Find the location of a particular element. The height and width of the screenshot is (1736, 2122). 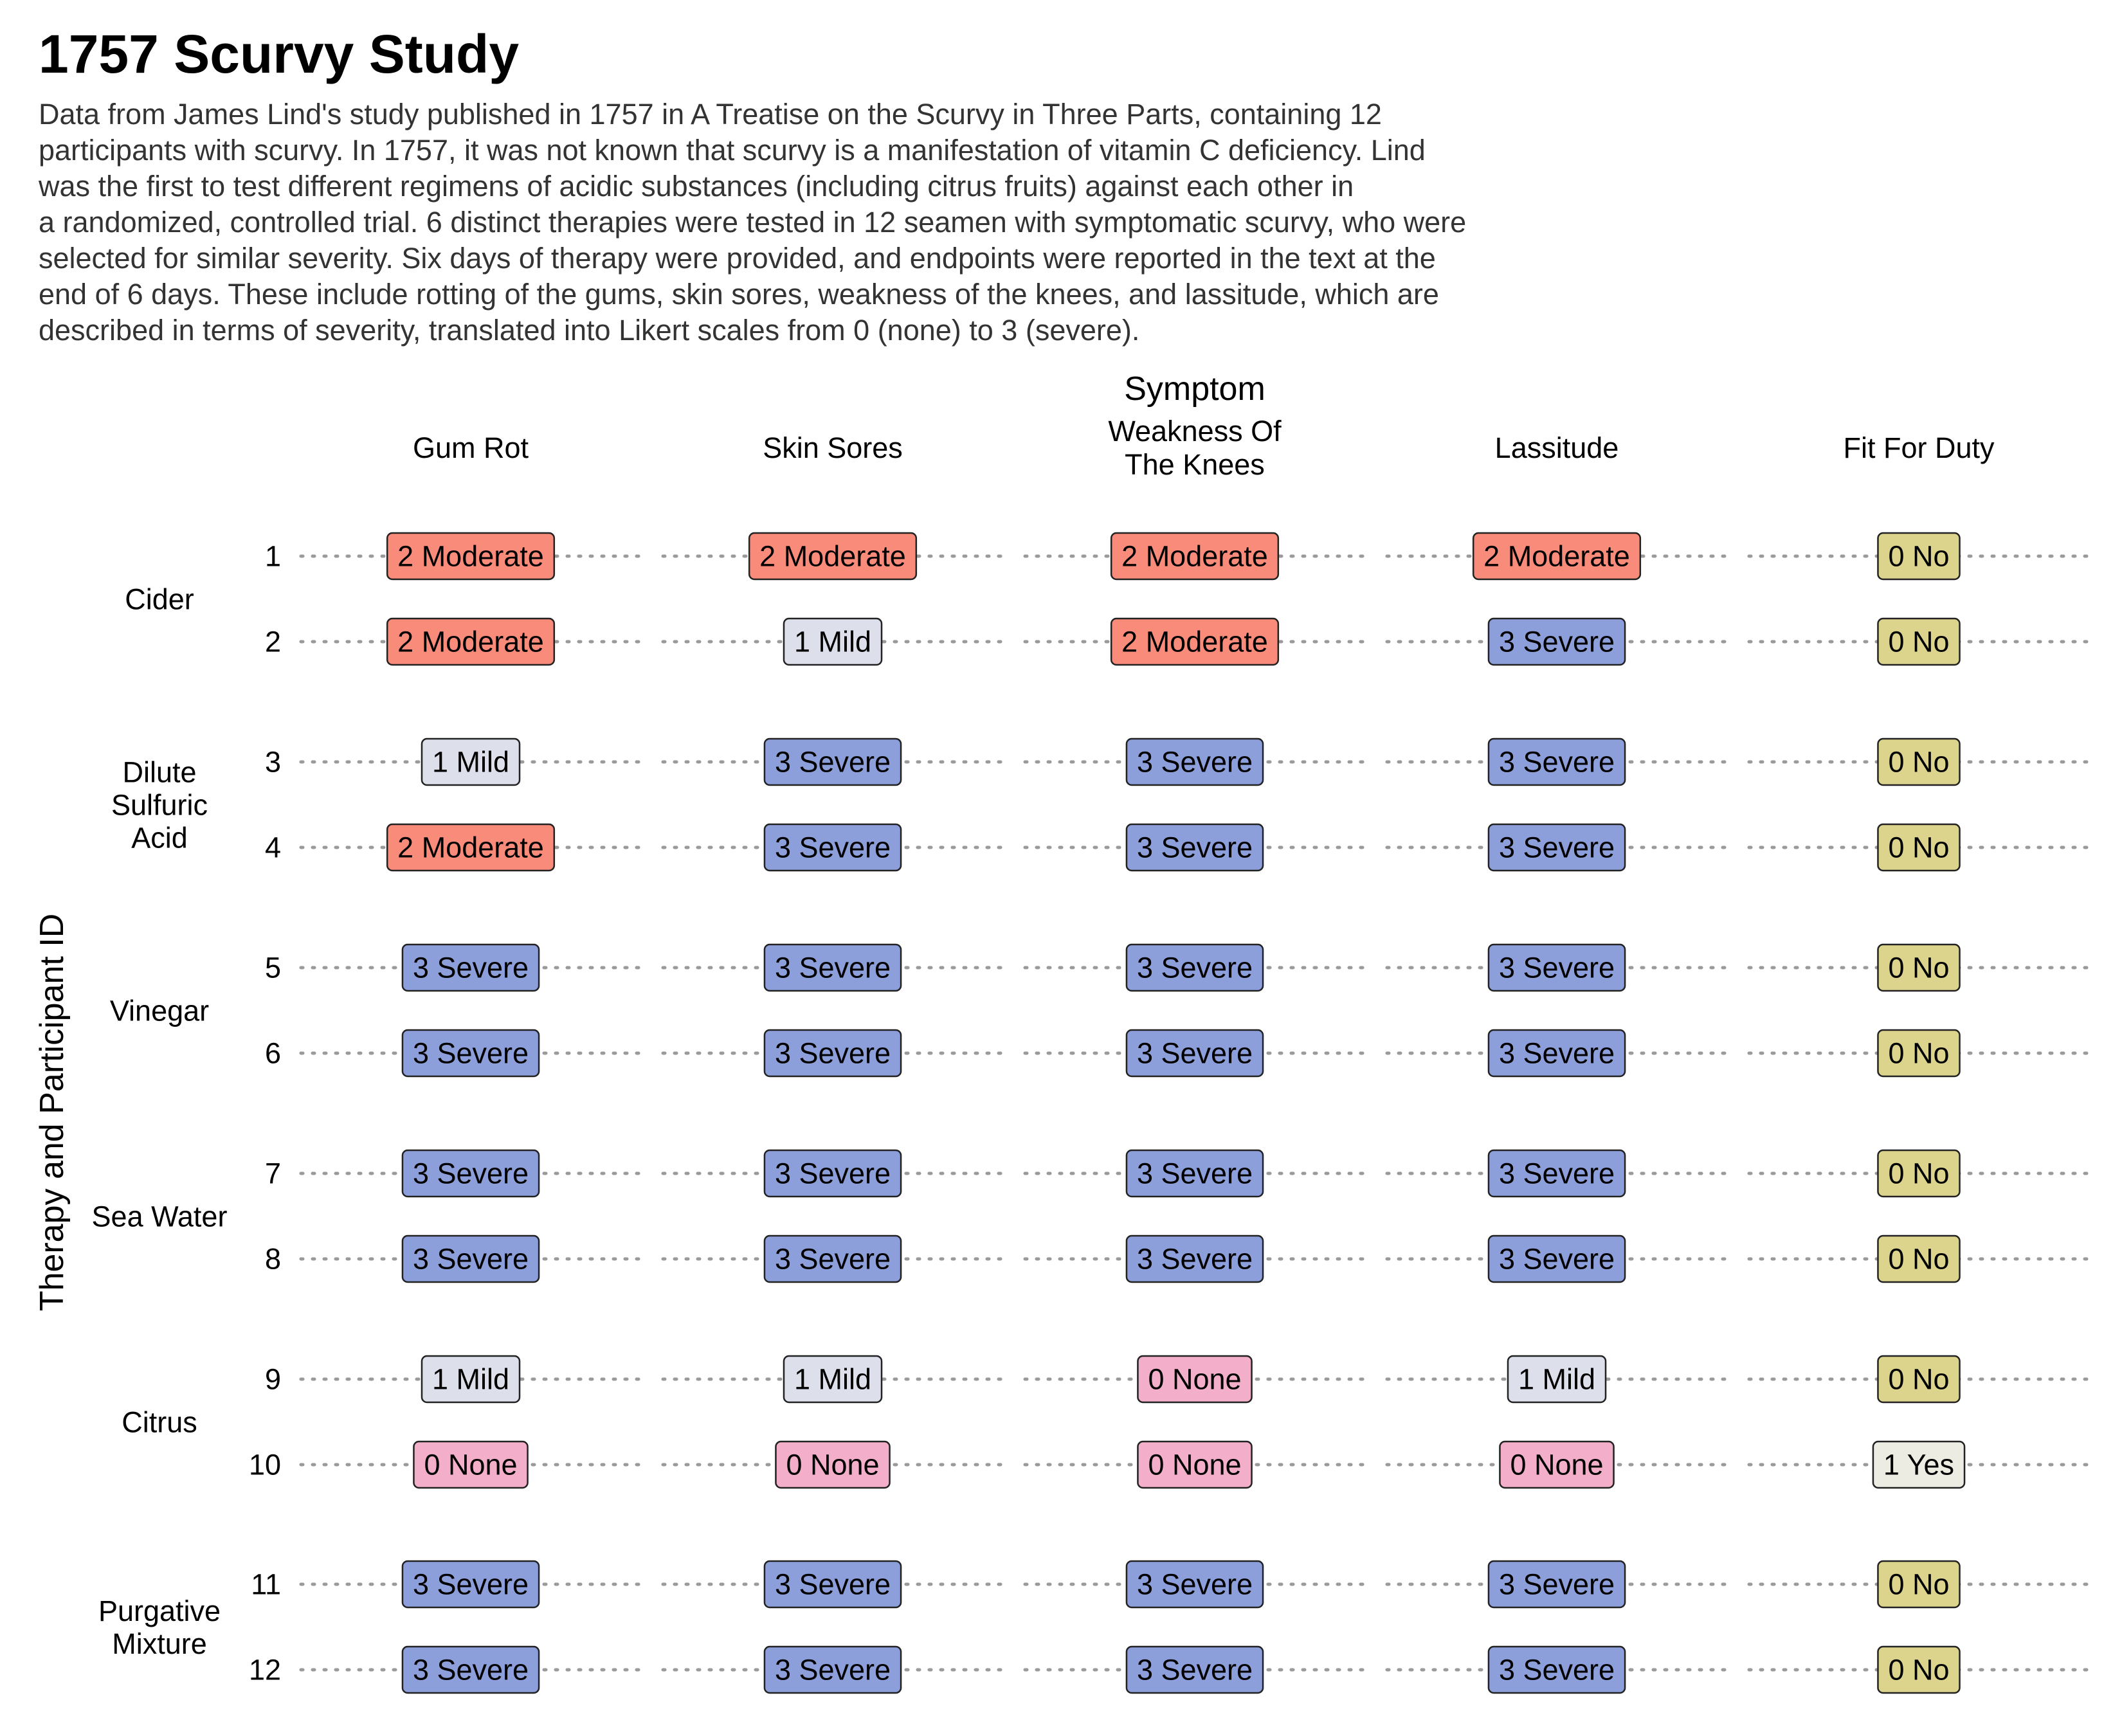

therapy-label: Sea Water is located at coordinates (160, 1216).